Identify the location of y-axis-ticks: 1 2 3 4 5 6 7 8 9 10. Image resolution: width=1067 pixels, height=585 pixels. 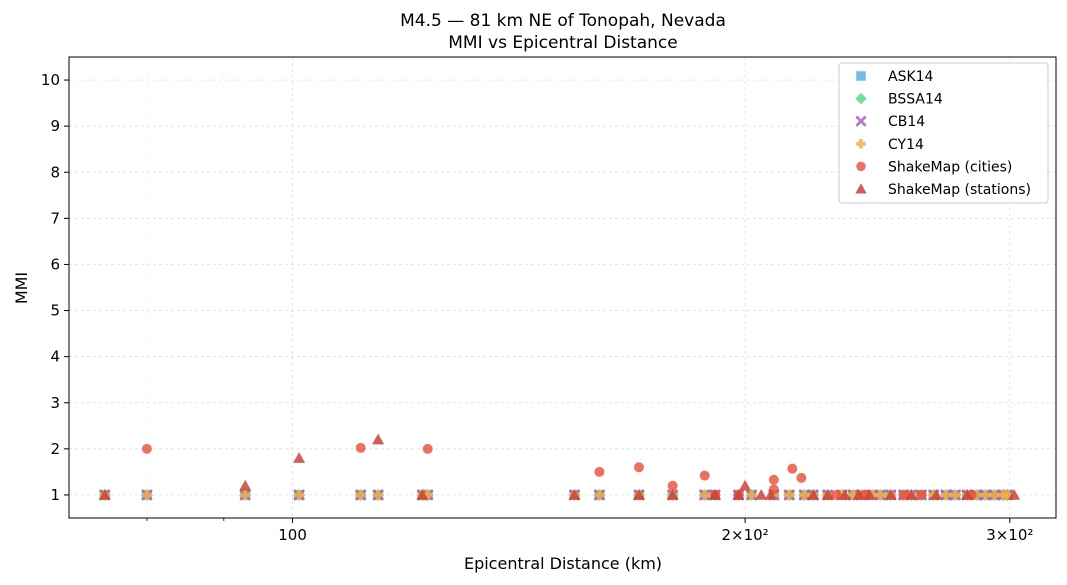
(55, 287).